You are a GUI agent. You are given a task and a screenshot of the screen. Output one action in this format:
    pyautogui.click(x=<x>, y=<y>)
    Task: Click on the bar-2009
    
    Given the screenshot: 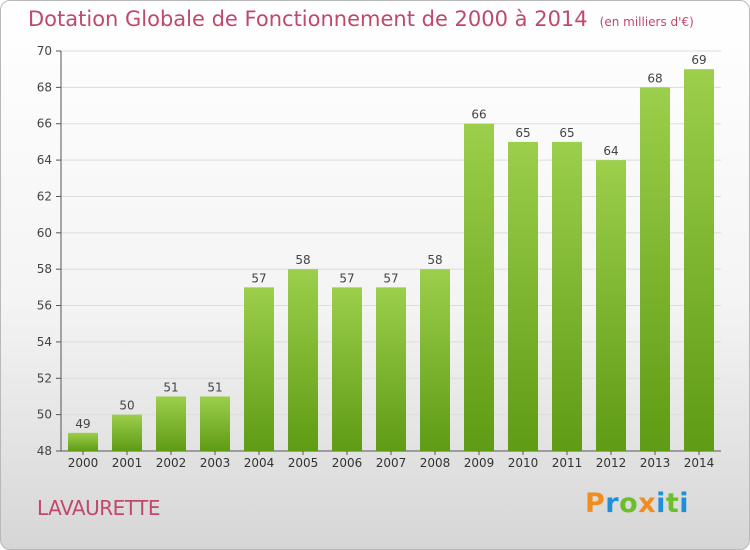 What is the action you would take?
    pyautogui.click(x=479, y=287)
    